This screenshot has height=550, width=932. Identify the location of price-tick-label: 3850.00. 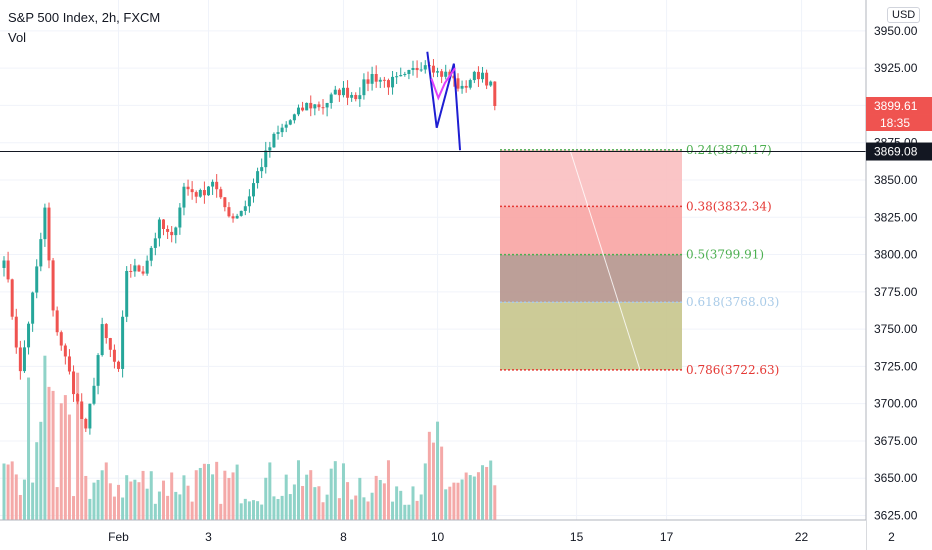
(896, 180).